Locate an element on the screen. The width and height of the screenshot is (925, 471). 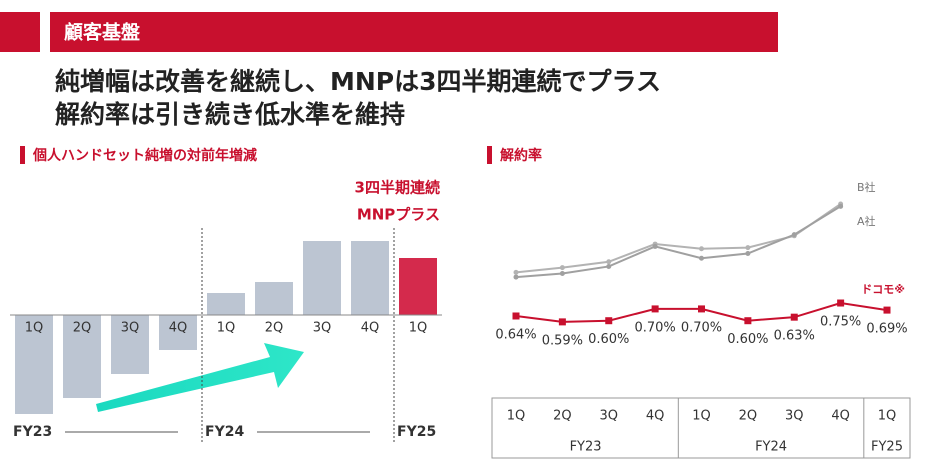
trend-arrow is located at coordinates (200, 377).